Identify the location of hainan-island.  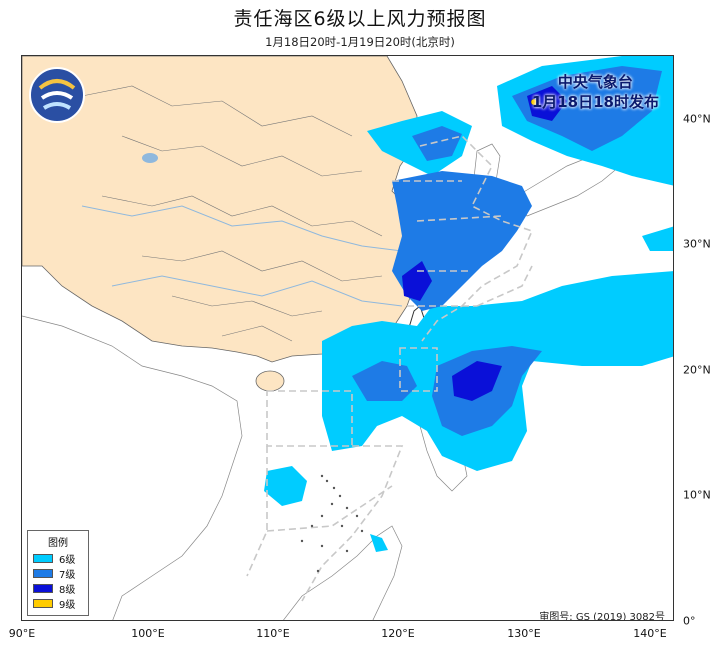
(270, 381).